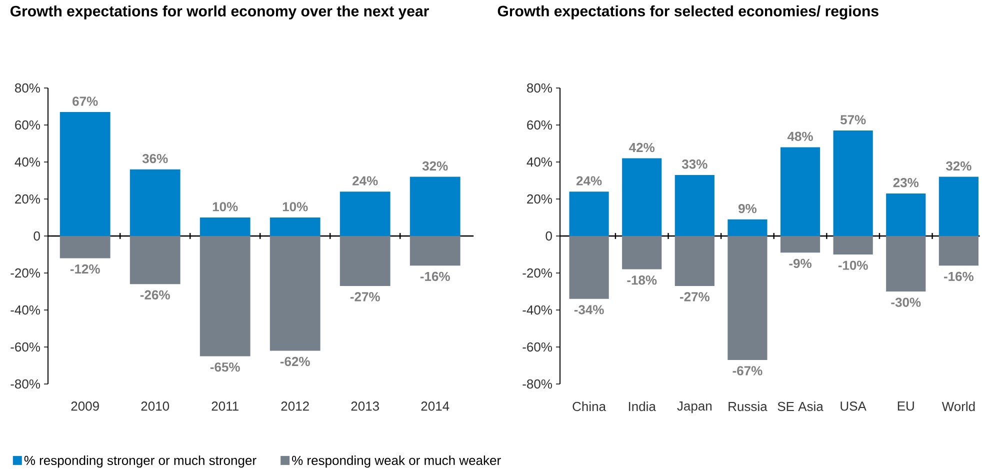  Describe the element at coordinates (435, 406) in the screenshot. I see `x-tick-label: 2014` at that location.